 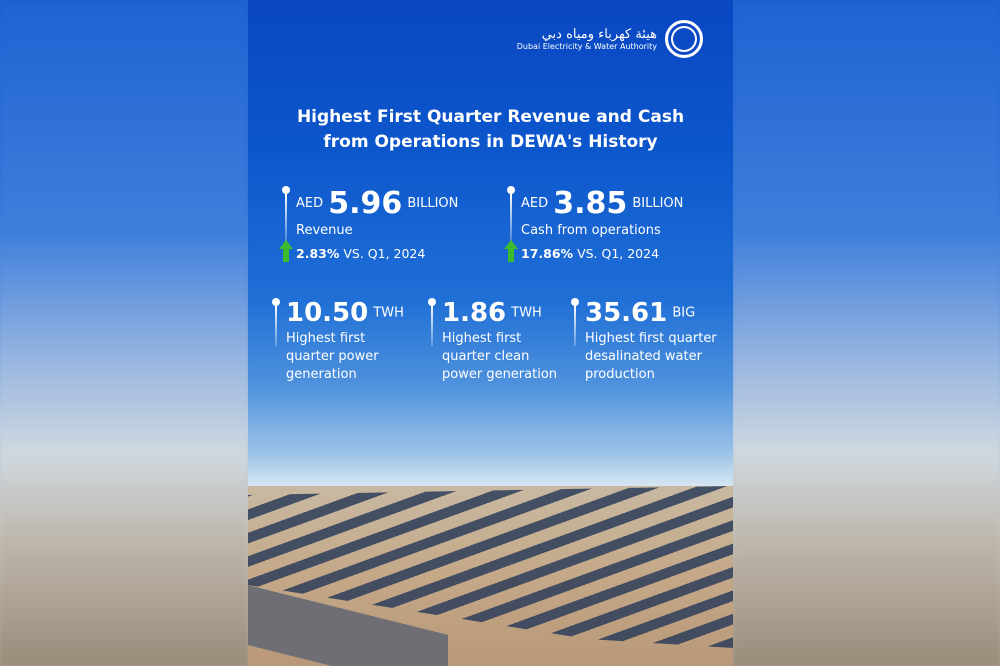 I want to click on title-line-1: Highest First Quarter Revenue and Cash, so click(x=490, y=117).